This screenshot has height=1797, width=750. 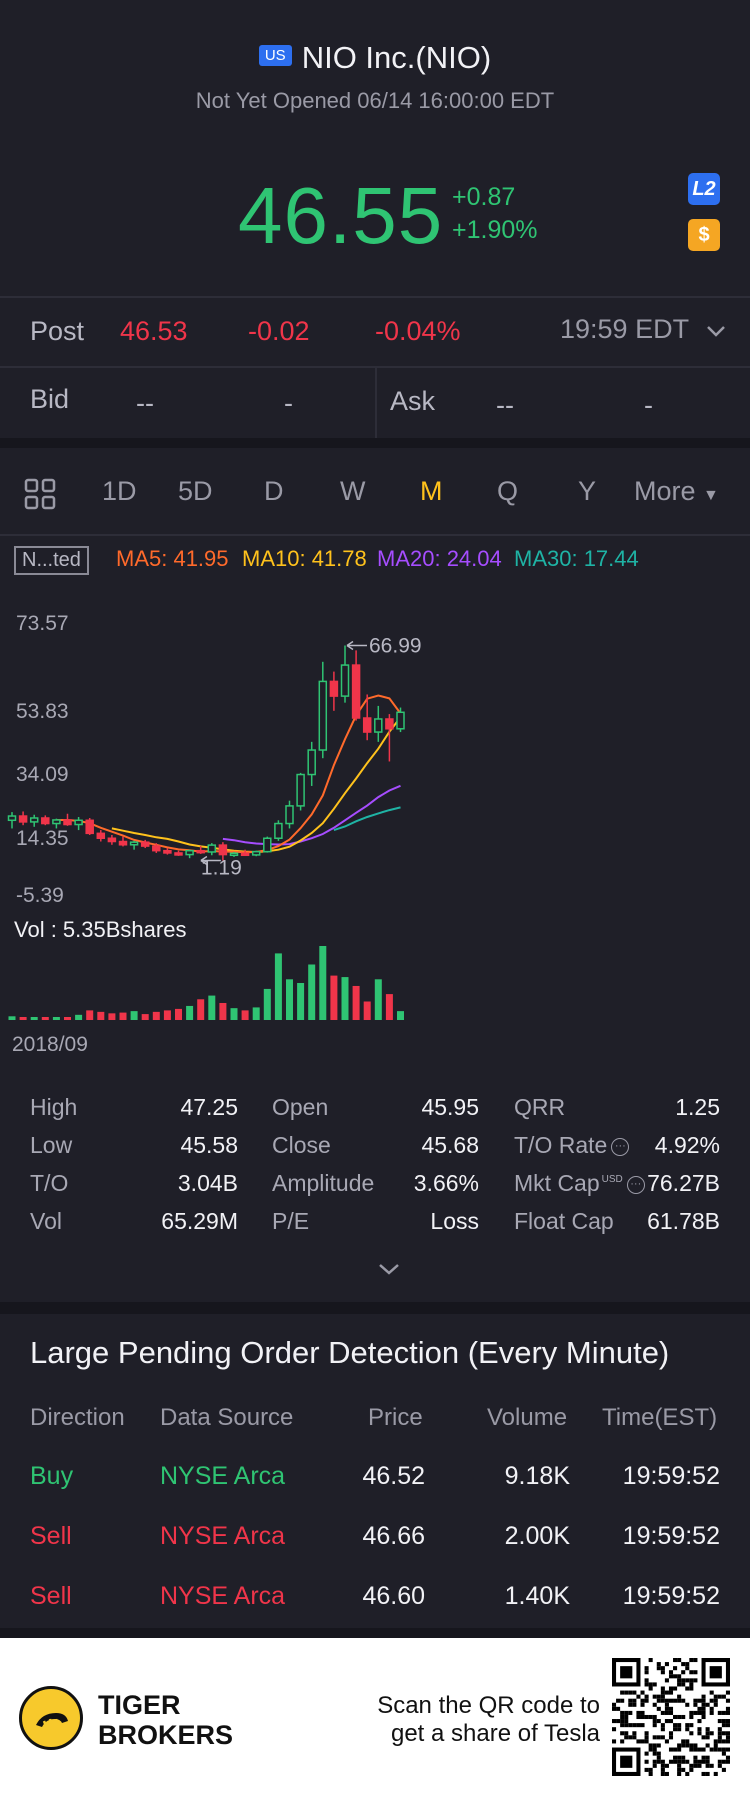 What do you see at coordinates (587, 491) in the screenshot?
I see `tab-y: Y` at bounding box center [587, 491].